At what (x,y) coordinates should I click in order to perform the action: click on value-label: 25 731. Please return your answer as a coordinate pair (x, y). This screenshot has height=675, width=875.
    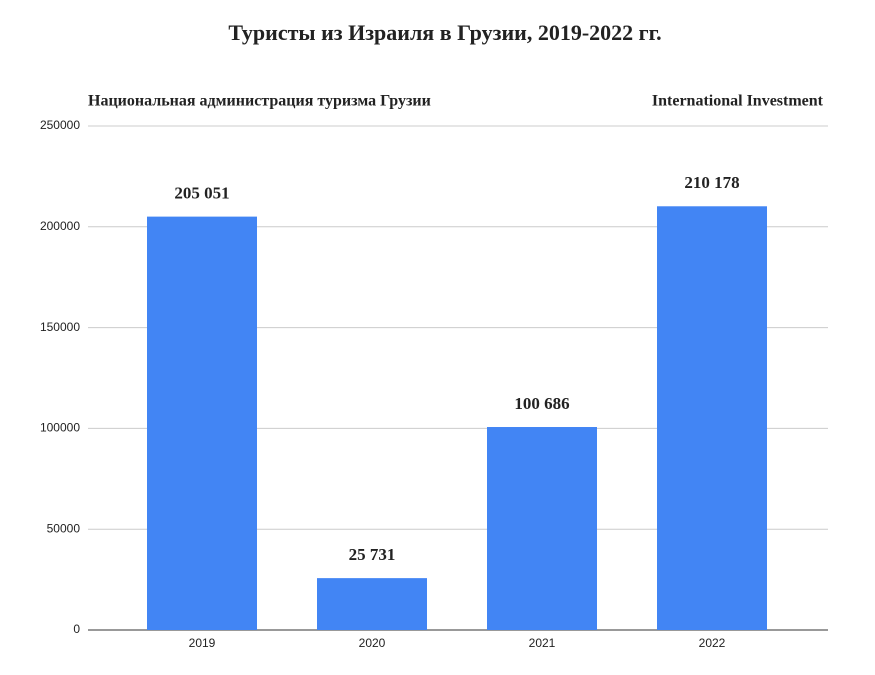
    Looking at the image, I should click on (372, 554).